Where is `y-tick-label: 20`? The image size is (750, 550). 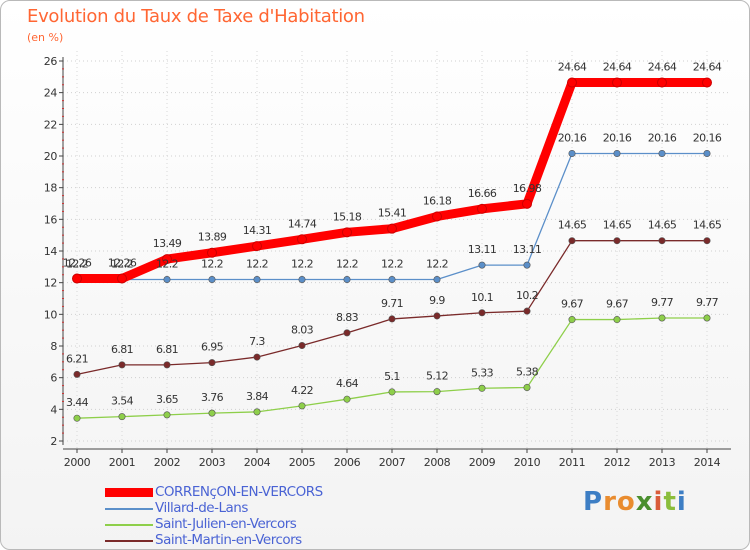 y-tick-label: 20 is located at coordinates (51, 156).